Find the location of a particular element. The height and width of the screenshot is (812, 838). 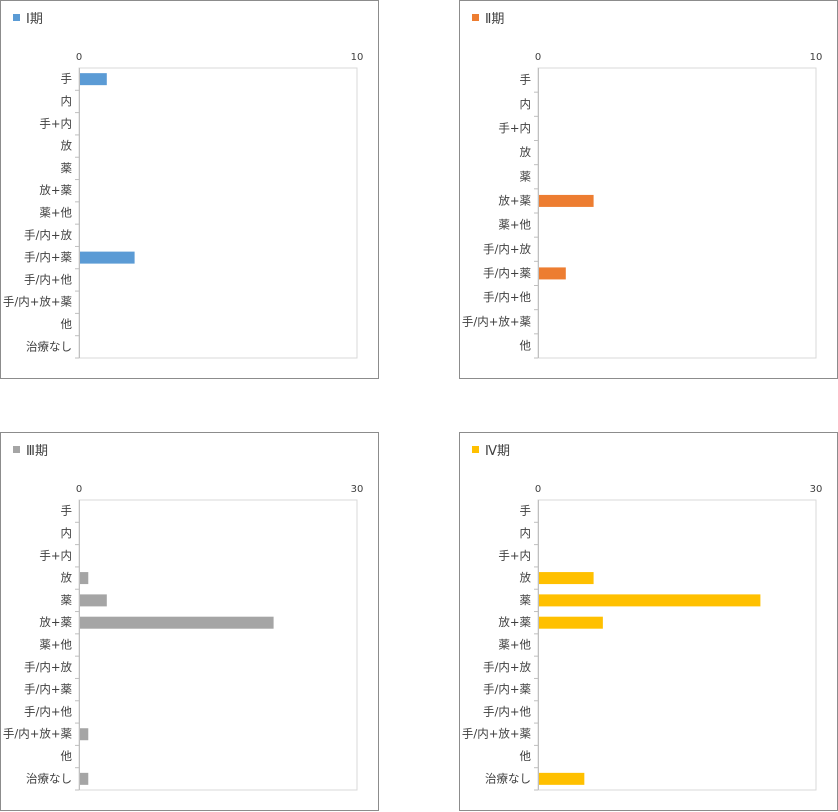

legend: Ⅲ期 is located at coordinates (30, 449).